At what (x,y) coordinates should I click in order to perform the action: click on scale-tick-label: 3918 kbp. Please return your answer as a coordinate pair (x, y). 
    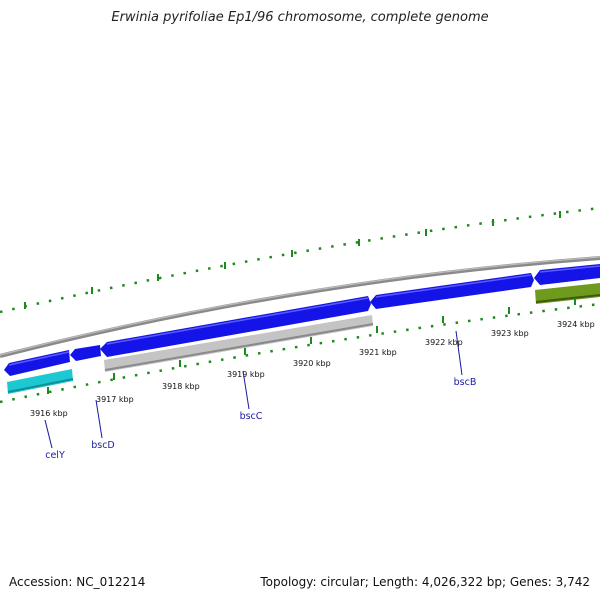
    Looking at the image, I should click on (181, 386).